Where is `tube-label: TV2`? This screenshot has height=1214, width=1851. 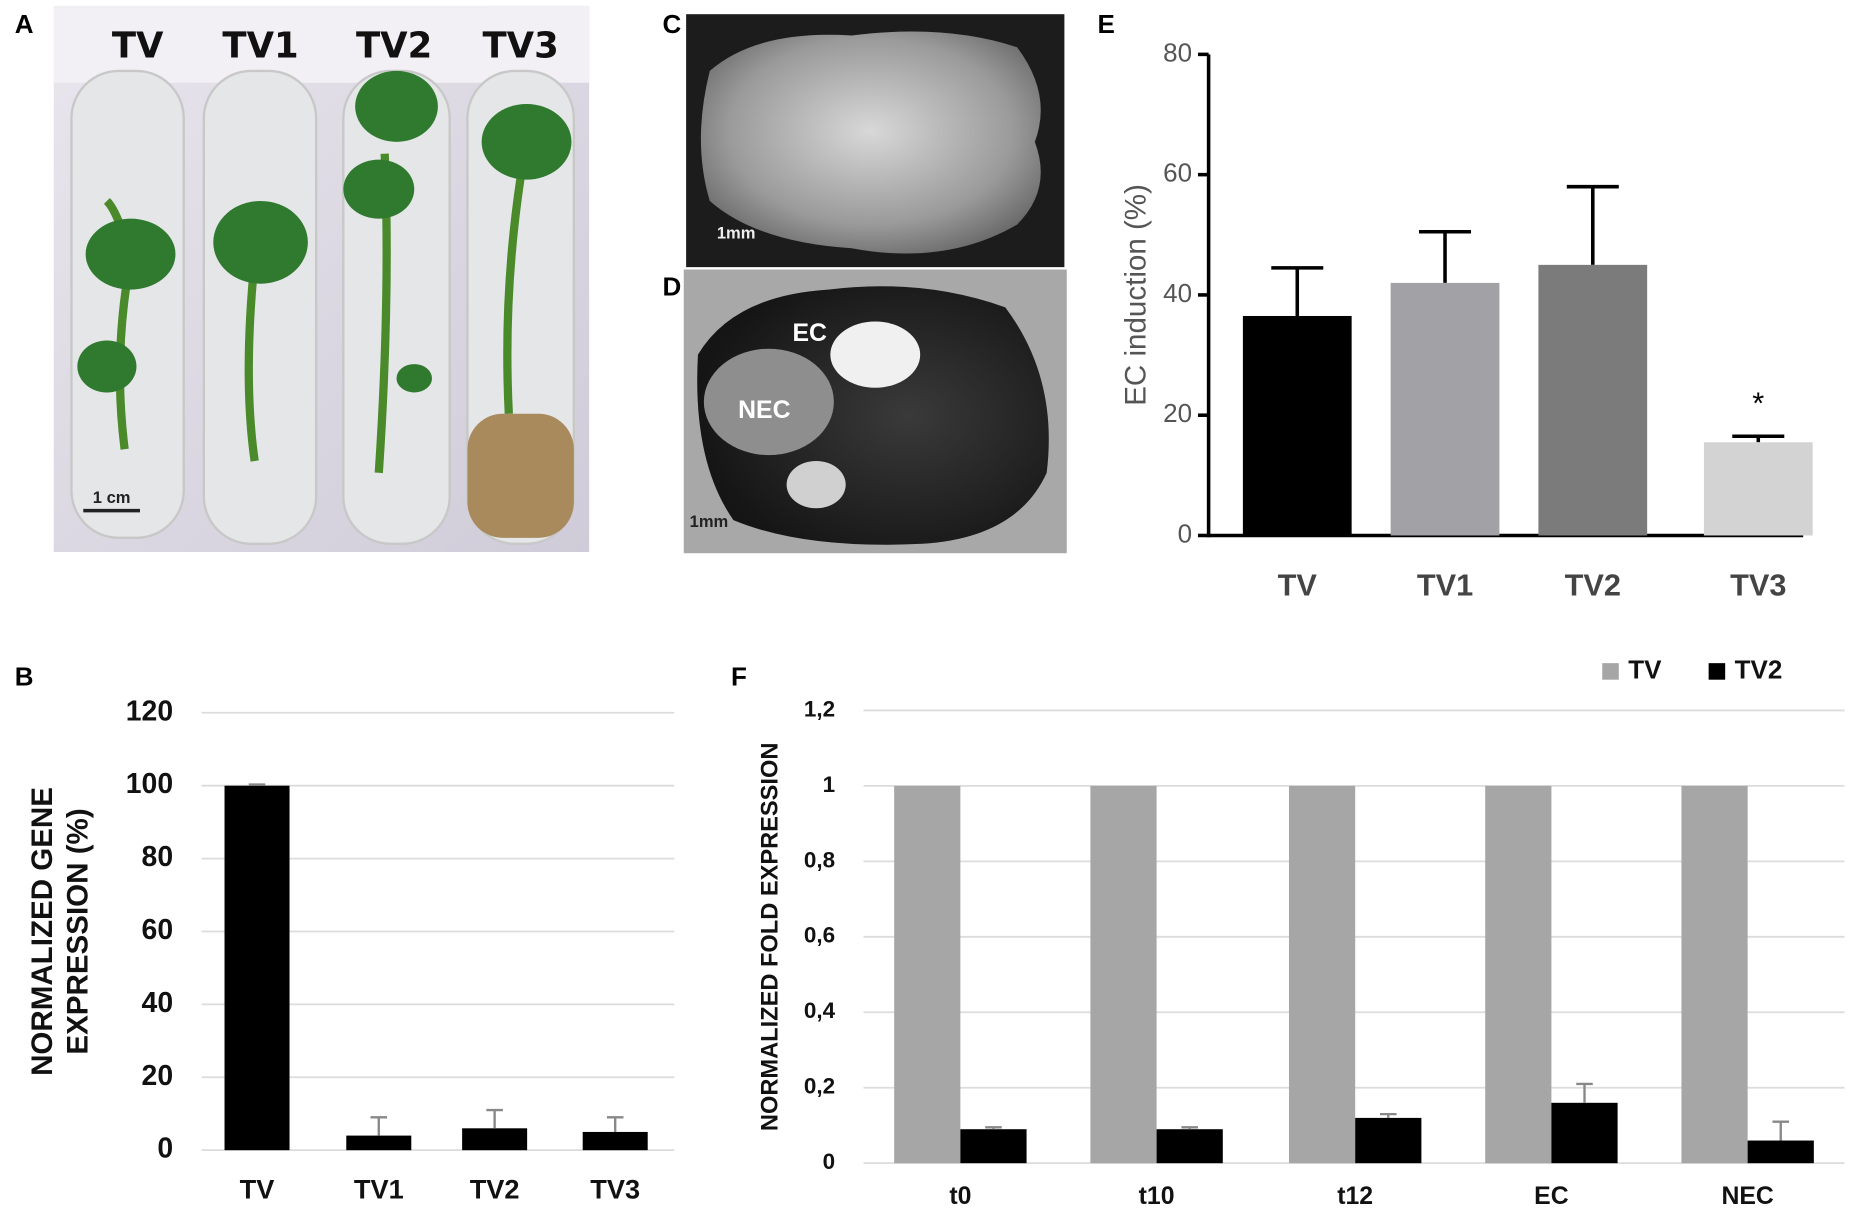 tube-label: TV2 is located at coordinates (394, 45).